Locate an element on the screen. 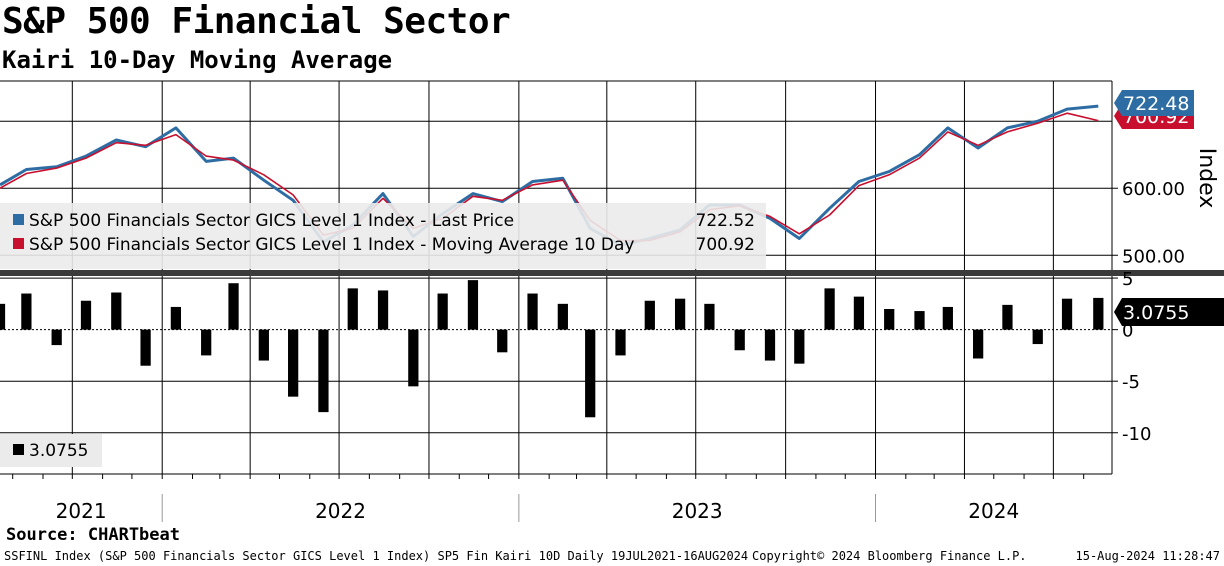 The image size is (1224, 566). x-tick-label: 2022 is located at coordinates (340, 511).